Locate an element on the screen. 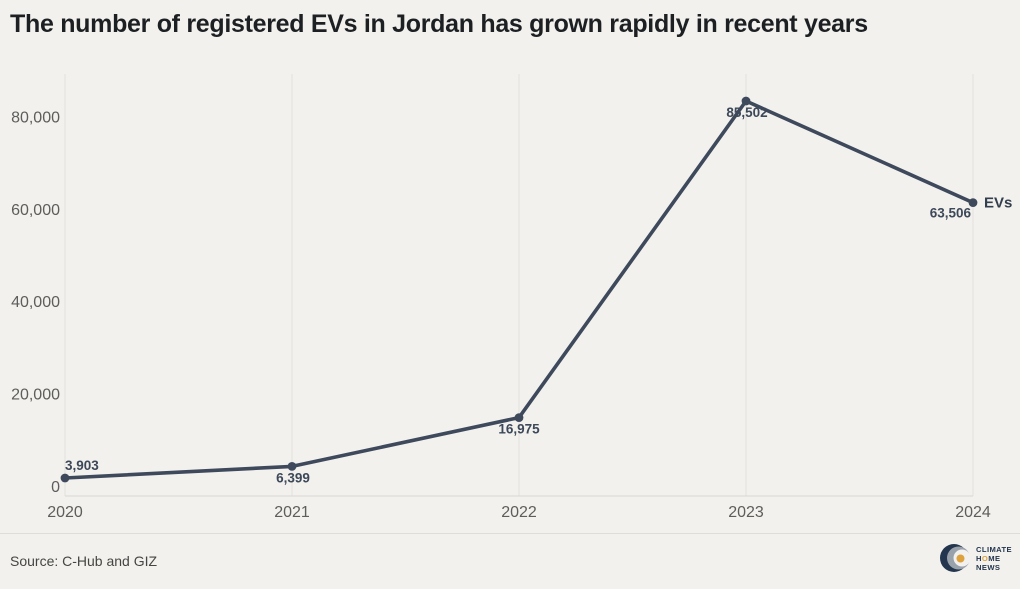 The height and width of the screenshot is (589, 1020). svg-text: 40,000 is located at coordinates (35, 302).